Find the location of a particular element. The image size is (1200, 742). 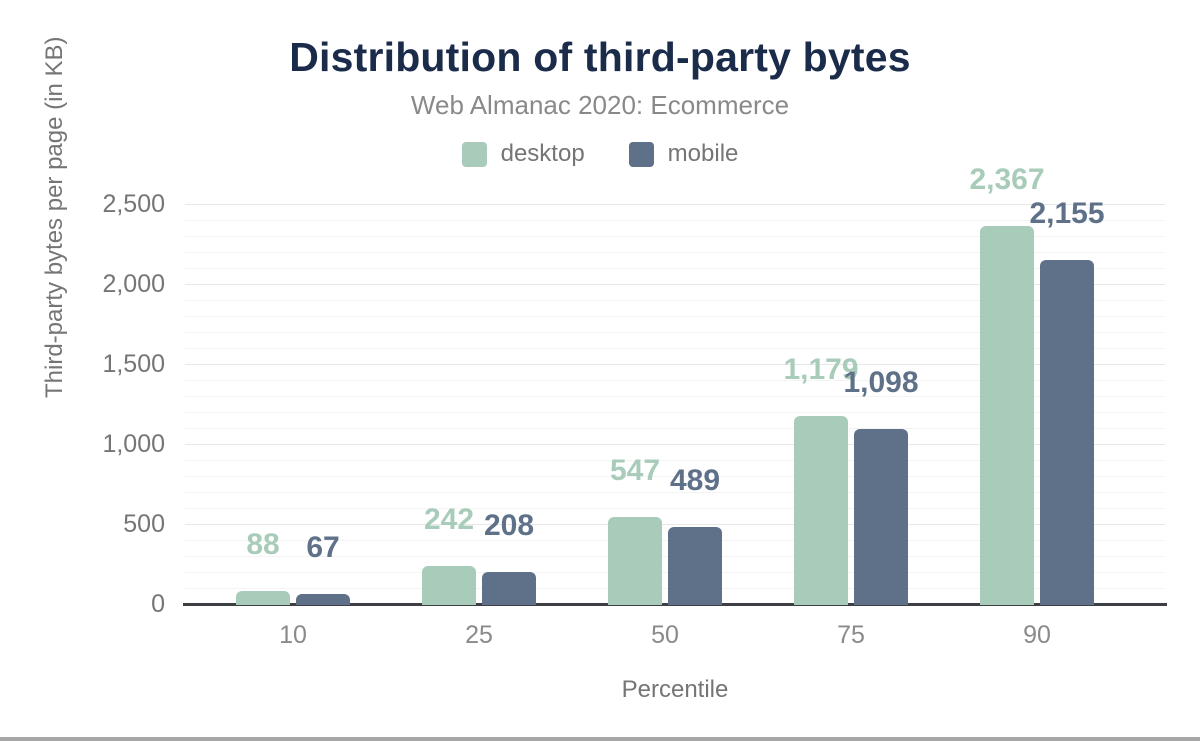

y-tick-label: 500 is located at coordinates (144, 524).